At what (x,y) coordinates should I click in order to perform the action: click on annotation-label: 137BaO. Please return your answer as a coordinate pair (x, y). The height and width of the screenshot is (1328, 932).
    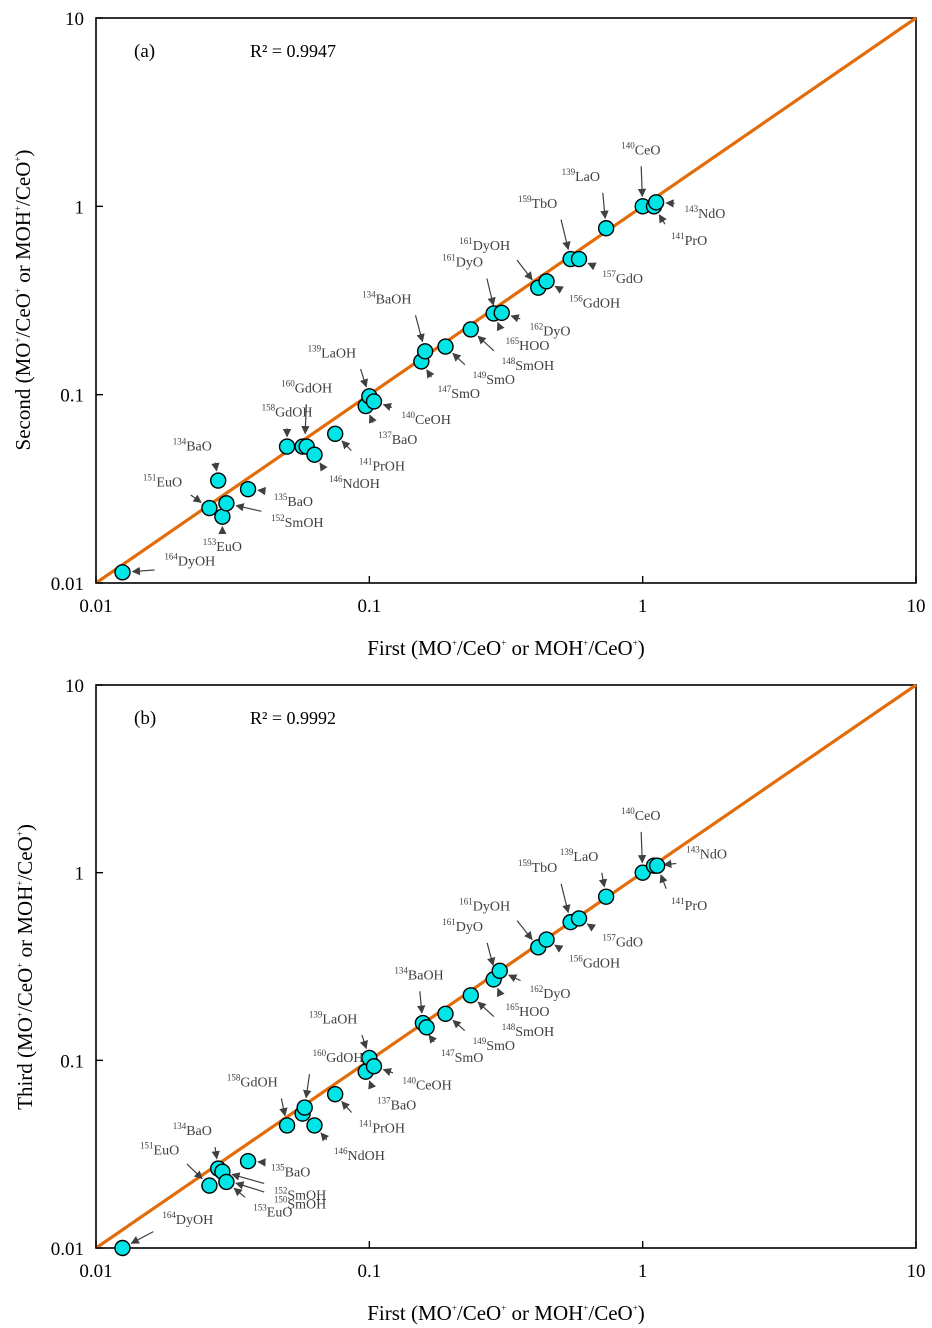
    Looking at the image, I should click on (397, 439).